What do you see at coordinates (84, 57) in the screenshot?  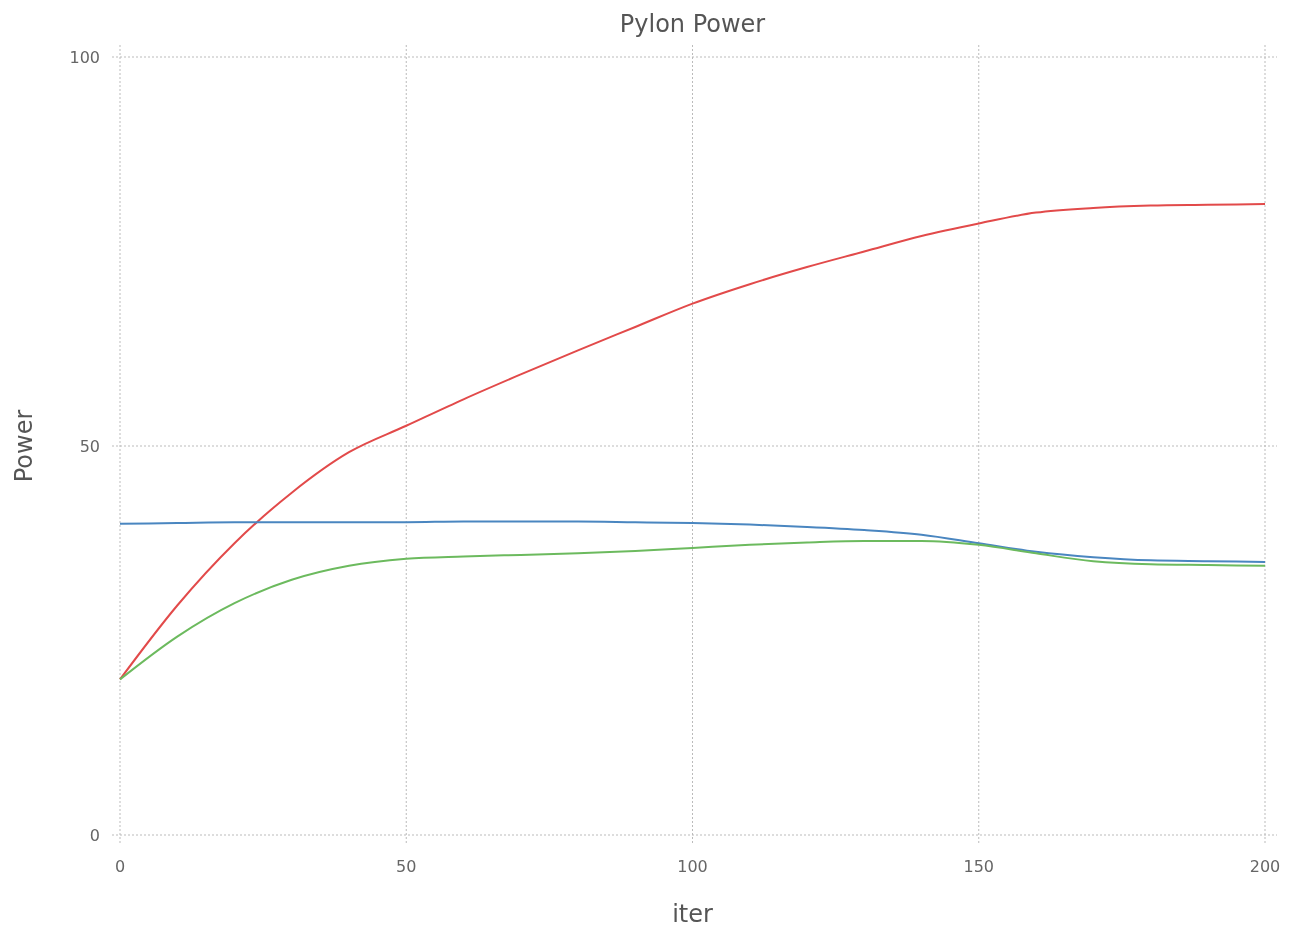 I see `y-tick-label: 100` at bounding box center [84, 57].